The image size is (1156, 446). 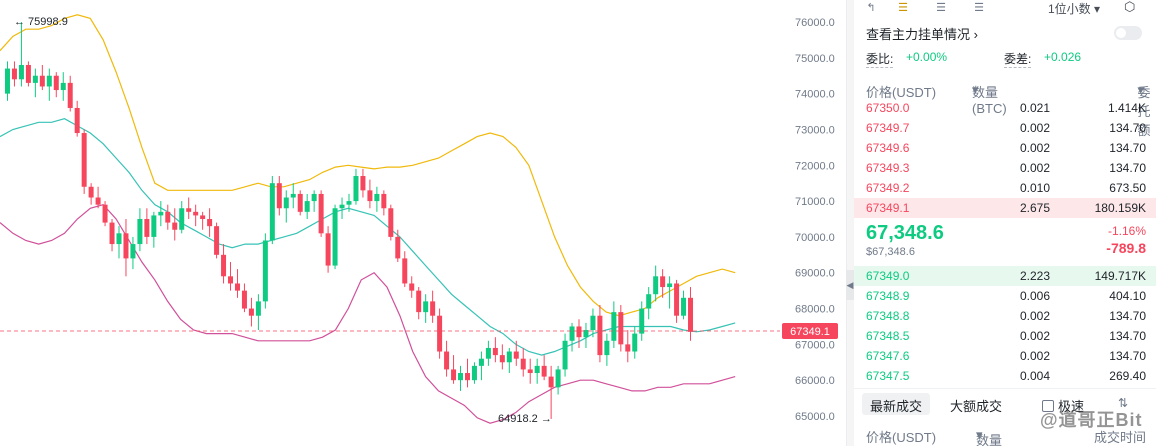 What do you see at coordinates (1005, 148) in the screenshot?
I see `ask-row: 67349.6 0.002 134.70` at bounding box center [1005, 148].